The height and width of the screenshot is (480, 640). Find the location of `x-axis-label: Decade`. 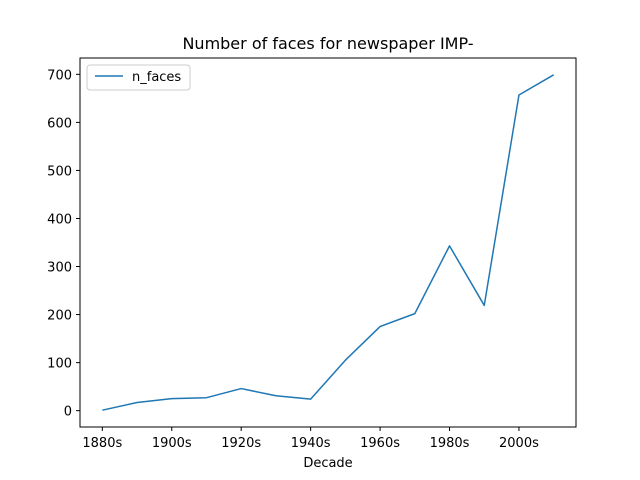

x-axis-label: Decade is located at coordinates (327, 463).